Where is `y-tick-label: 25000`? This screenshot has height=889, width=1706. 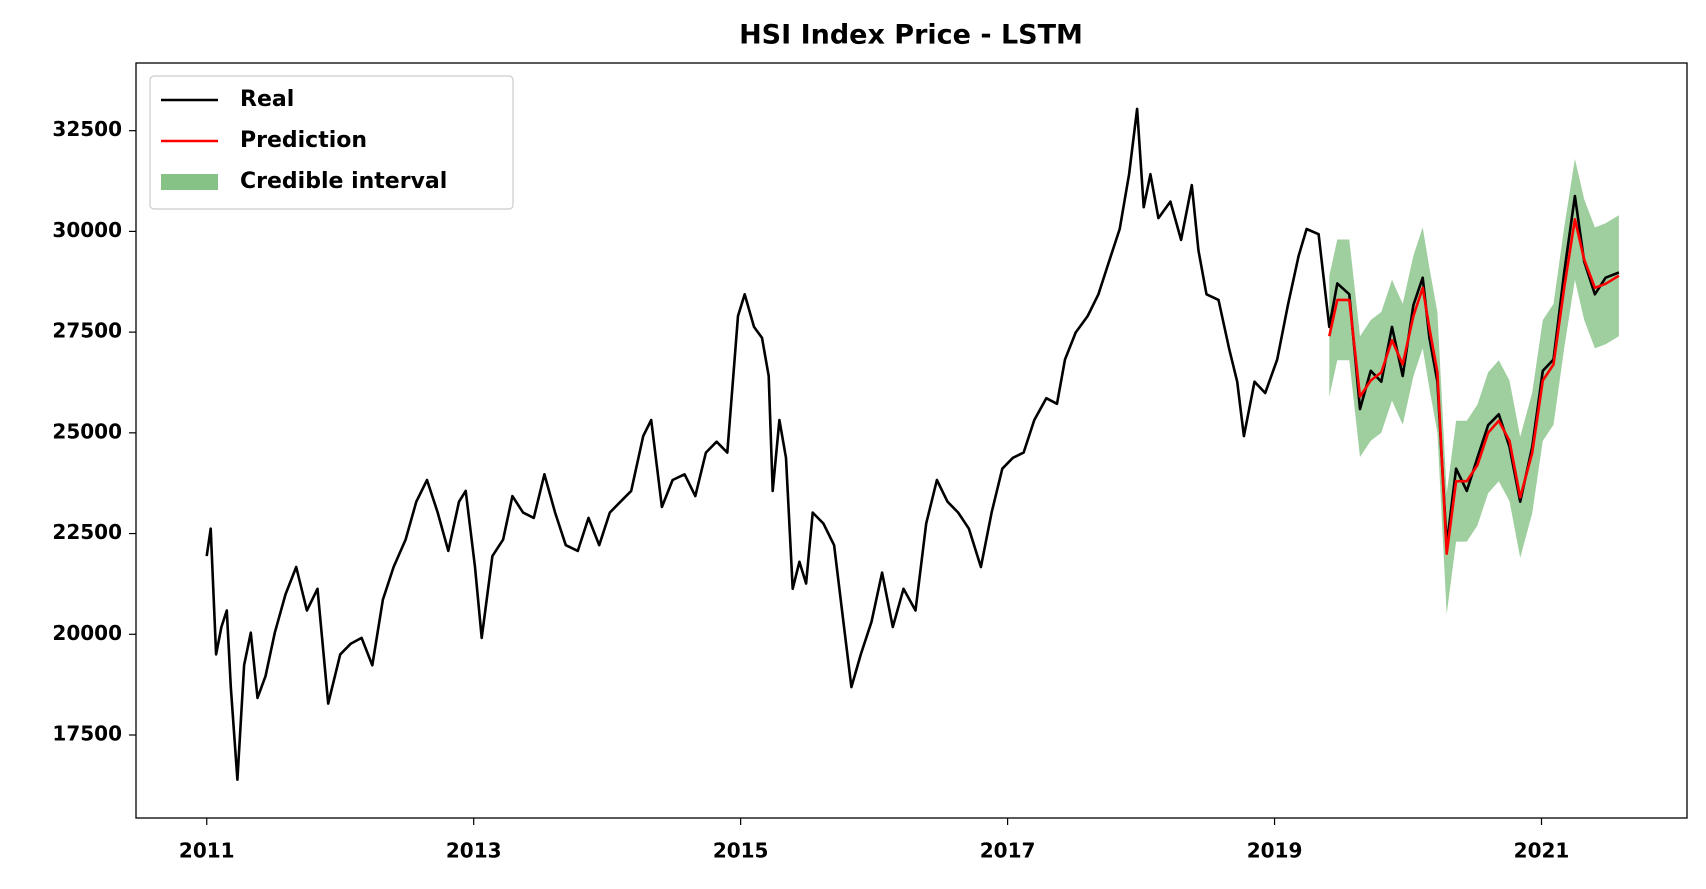
y-tick-label: 25000 is located at coordinates (87, 431).